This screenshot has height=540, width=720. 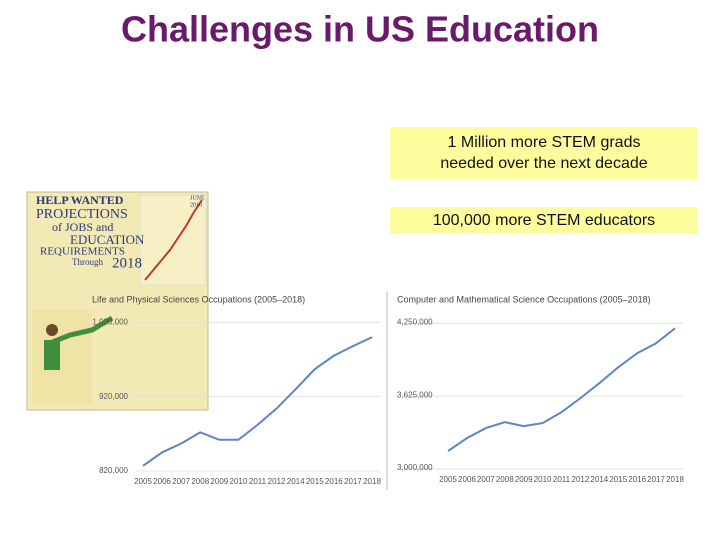 What do you see at coordinates (173, 240) in the screenshot?
I see `cover-line` at bounding box center [173, 240].